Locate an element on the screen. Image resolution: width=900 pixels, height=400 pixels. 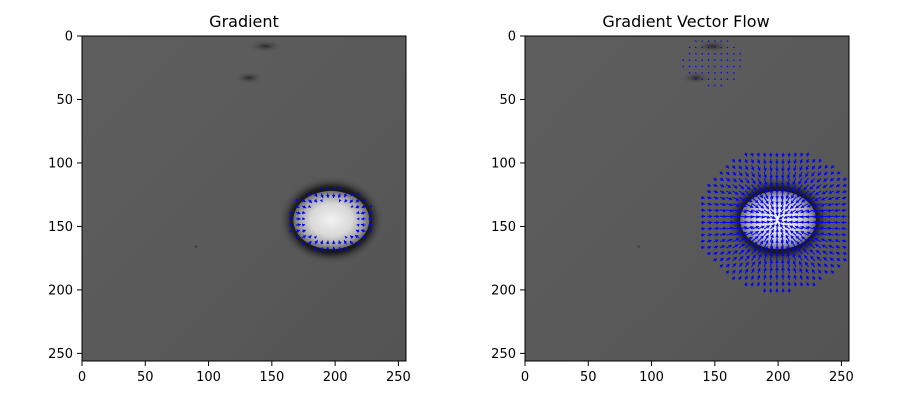
y-tick-label: 100 is located at coordinates (60, 163).